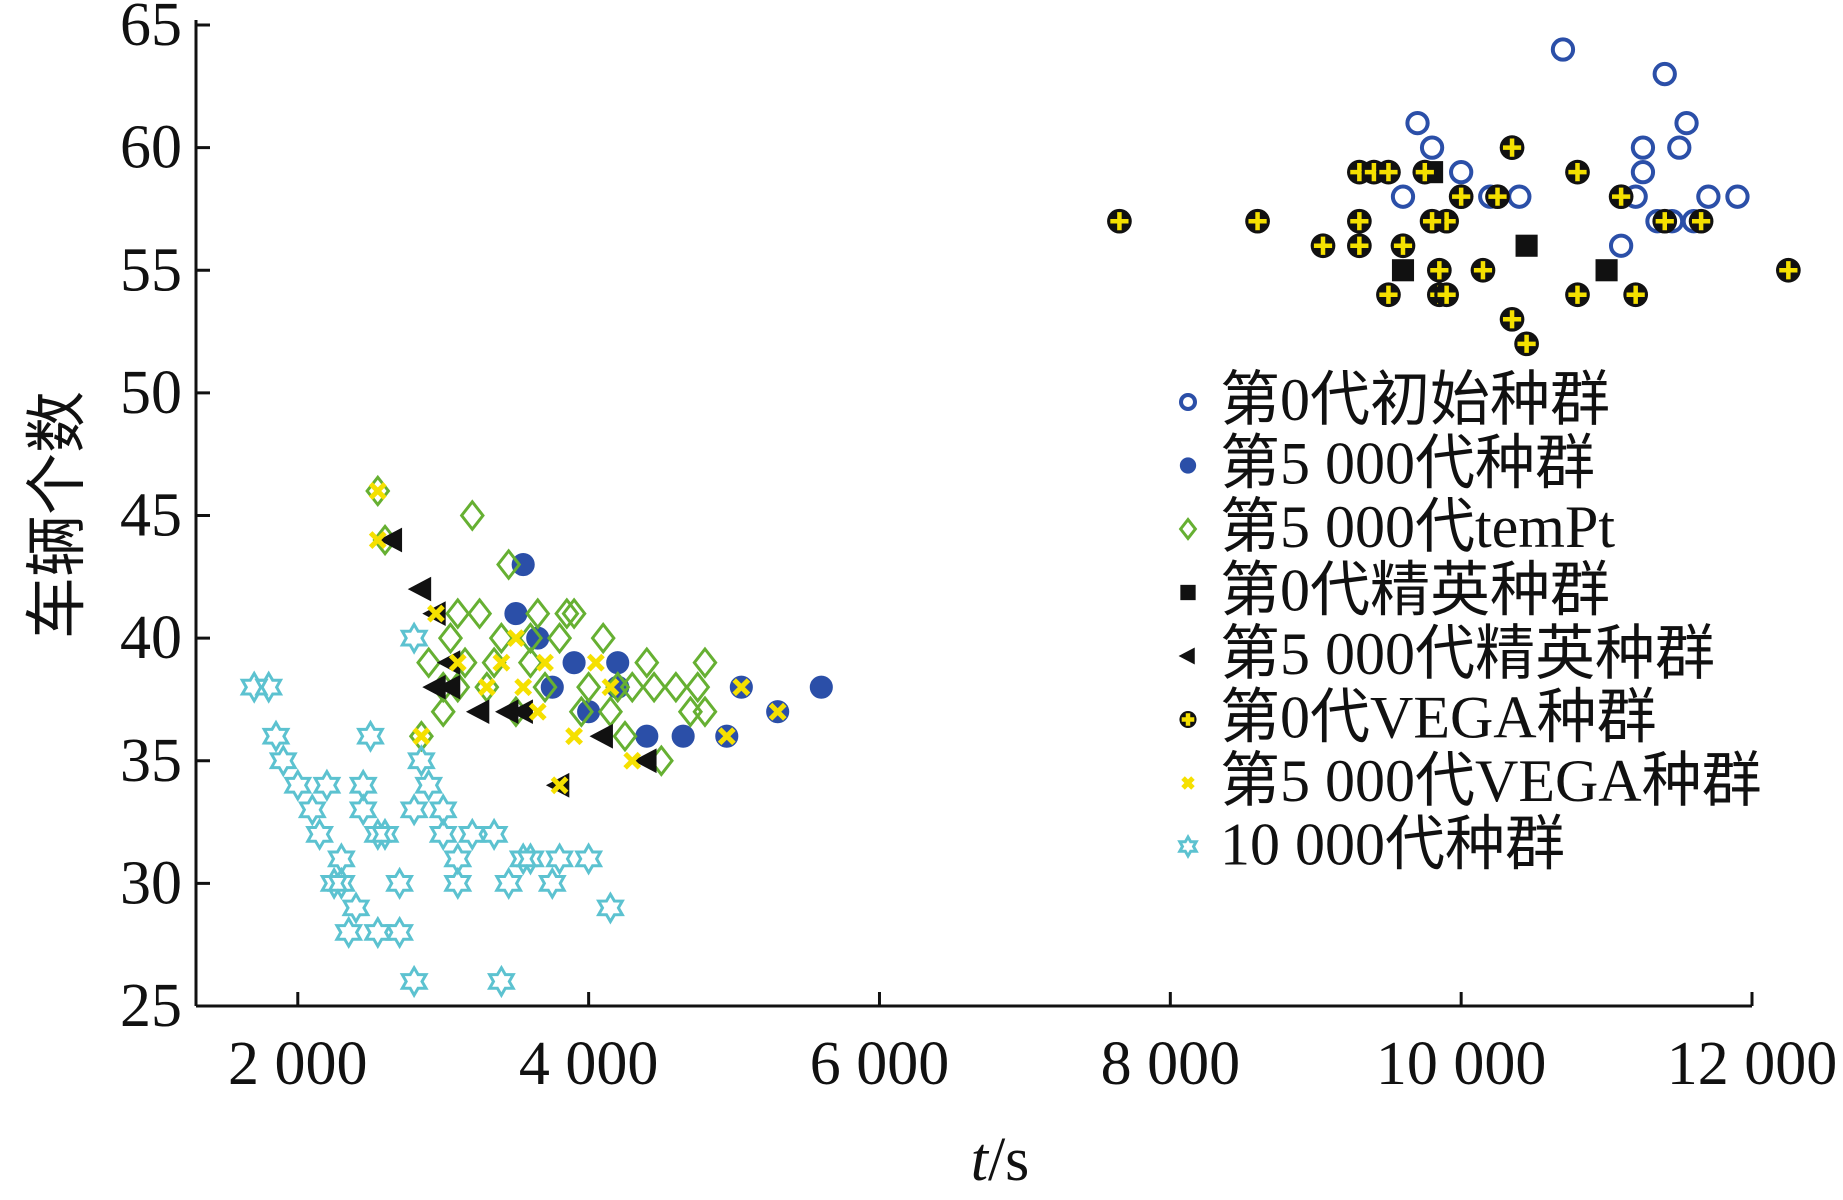  Describe the element at coordinates (1415, 400) in the screenshot. I see `legend-label: 第0代初始种群` at that location.